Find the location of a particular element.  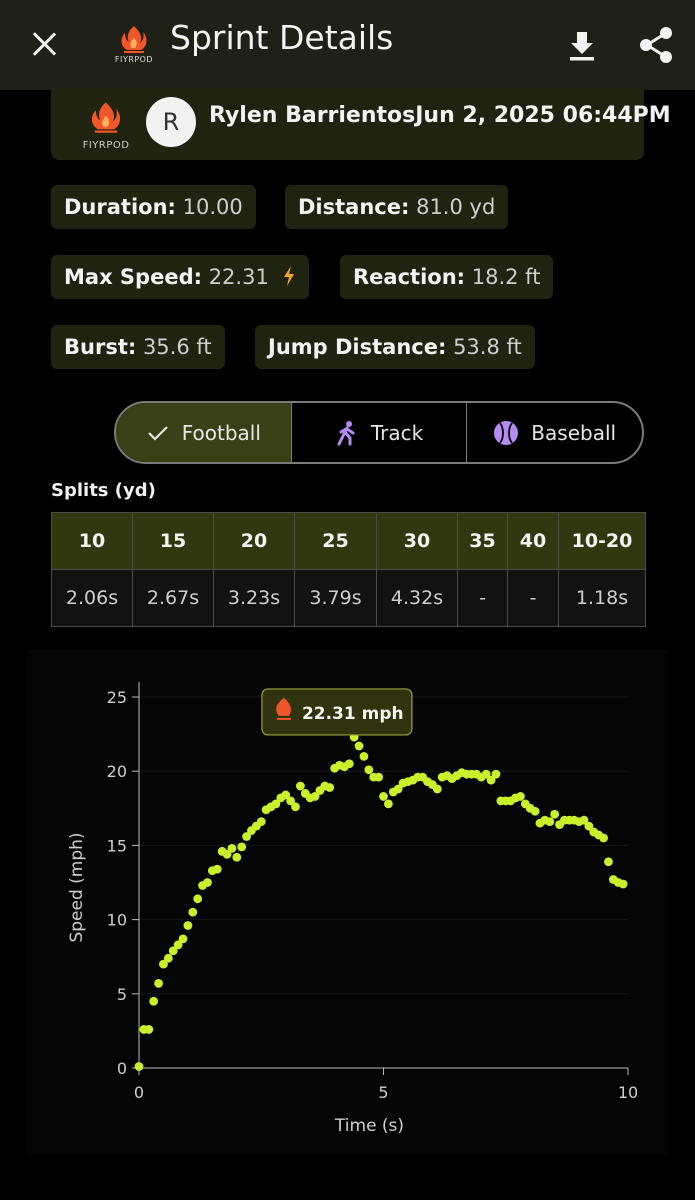

split-header: 20 is located at coordinates (254, 541).